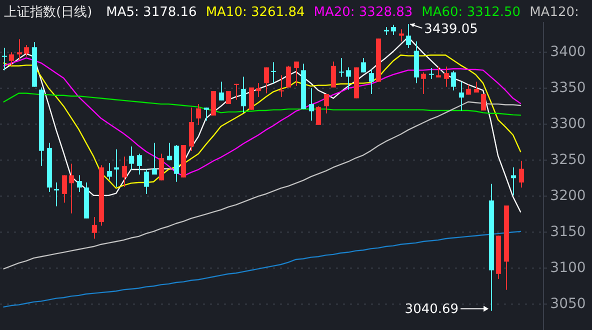 Image resolution: width=592 pixels, height=330 pixels. I want to click on text: MA20: 3328.83, so click(363, 12).